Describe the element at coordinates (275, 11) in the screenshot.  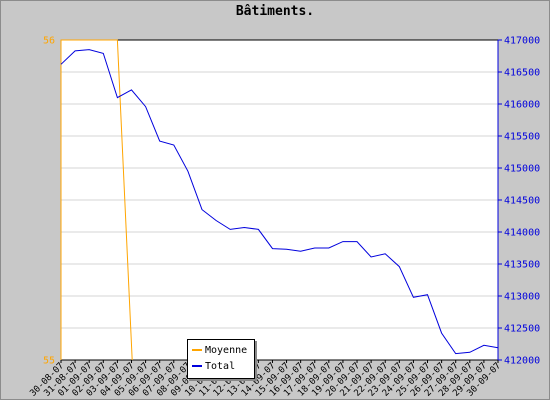
I see `chart-title: Bâtiments.` at that location.